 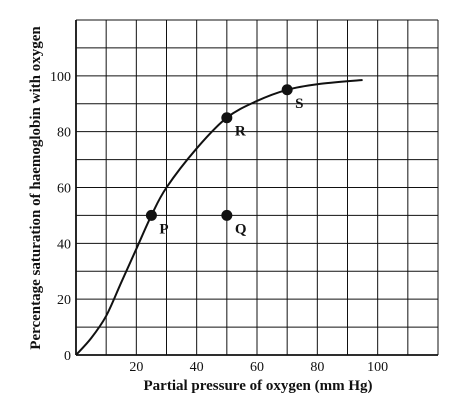 What do you see at coordinates (241, 229) in the screenshot?
I see `point-label-q: Q` at bounding box center [241, 229].